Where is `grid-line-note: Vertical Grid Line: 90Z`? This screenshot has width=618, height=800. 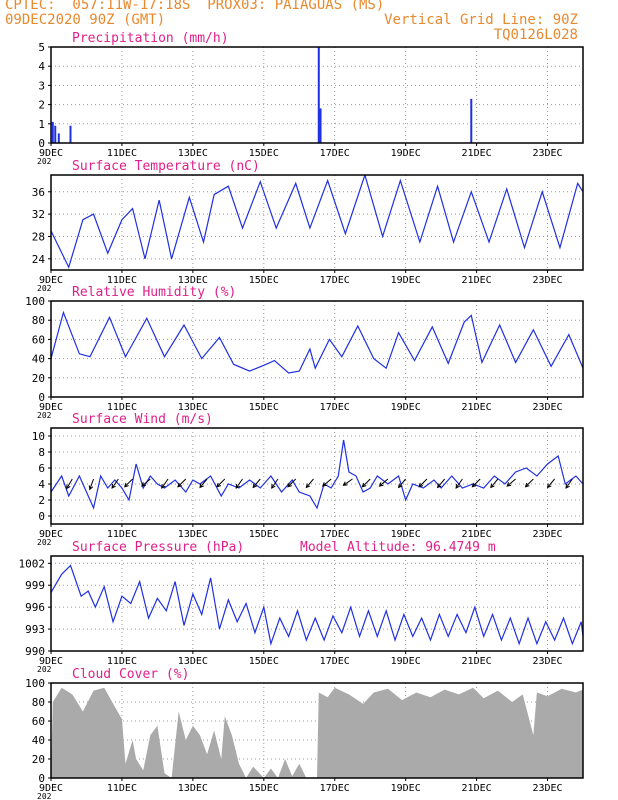 grid-line-note: Vertical Grid Line: 90Z is located at coordinates (481, 20).